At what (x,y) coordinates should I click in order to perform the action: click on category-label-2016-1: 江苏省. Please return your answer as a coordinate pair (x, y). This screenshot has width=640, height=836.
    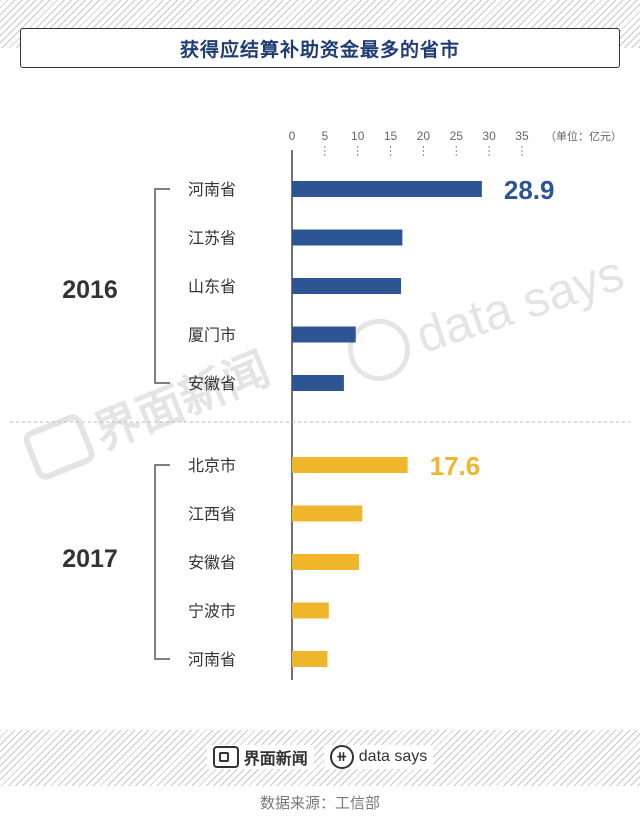
    Looking at the image, I should click on (212, 238).